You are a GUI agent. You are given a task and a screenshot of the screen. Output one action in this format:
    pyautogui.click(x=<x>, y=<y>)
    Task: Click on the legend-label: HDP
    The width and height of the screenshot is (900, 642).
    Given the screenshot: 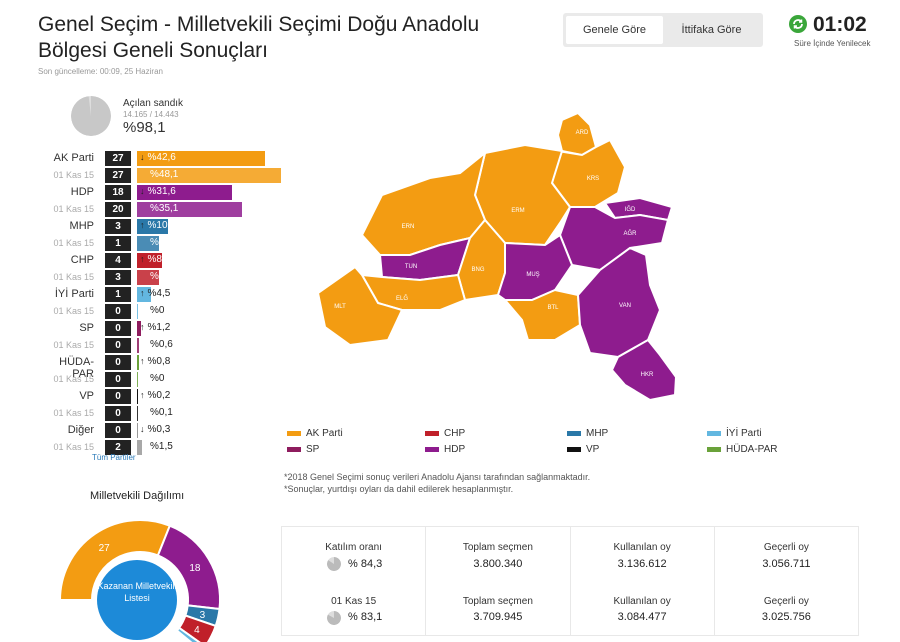 What is the action you would take?
    pyautogui.click(x=455, y=449)
    